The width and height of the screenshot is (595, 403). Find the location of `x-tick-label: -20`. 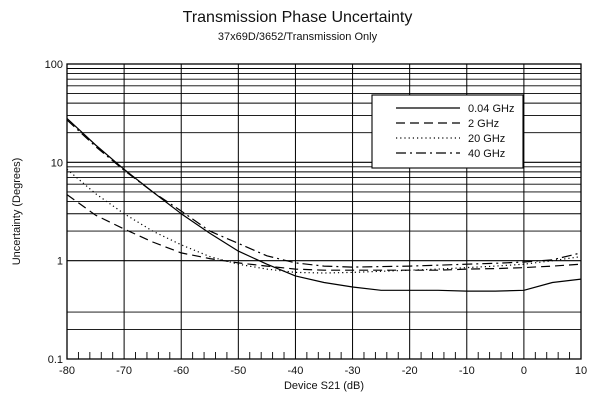

x-tick-label: -20 is located at coordinates (410, 371).